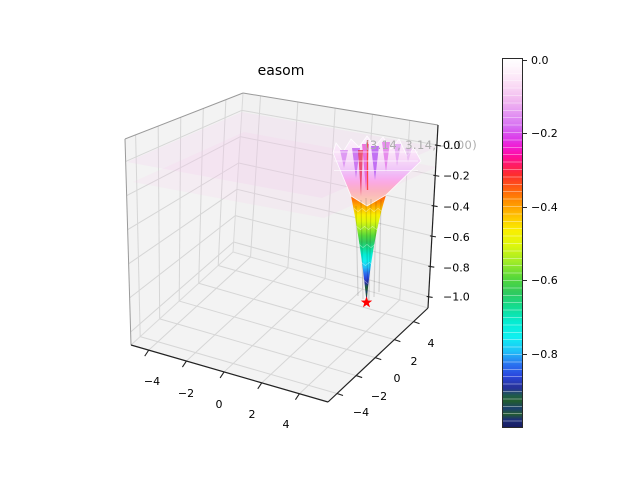  Describe the element at coordinates (397, 378) in the screenshot. I see `y-tick-label: 0` at that location.